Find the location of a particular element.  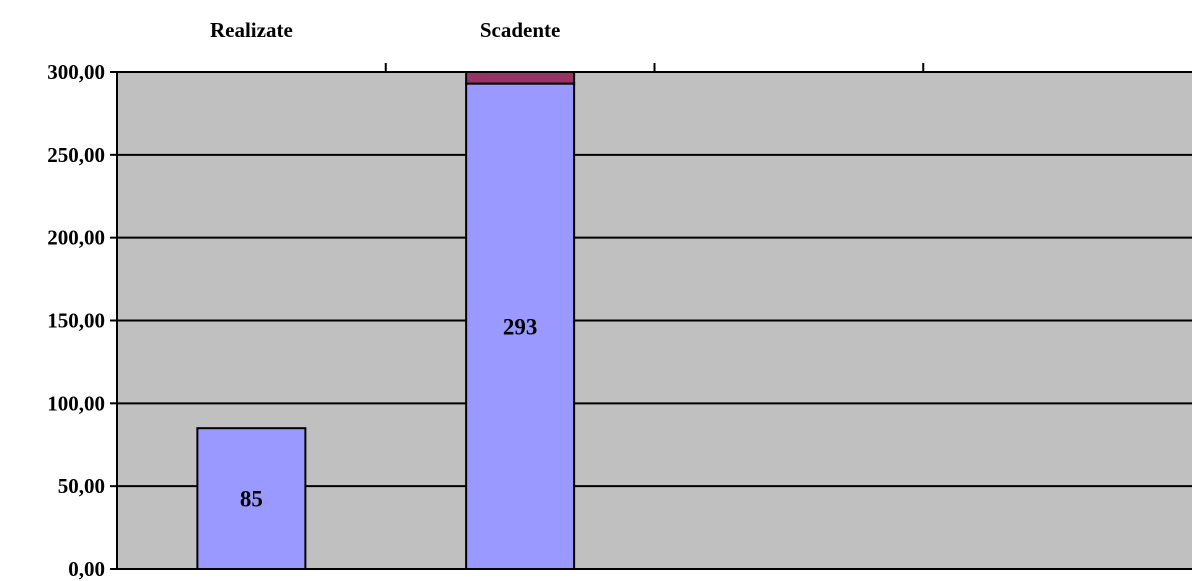

category-label-1: Scadente is located at coordinates (520, 30).